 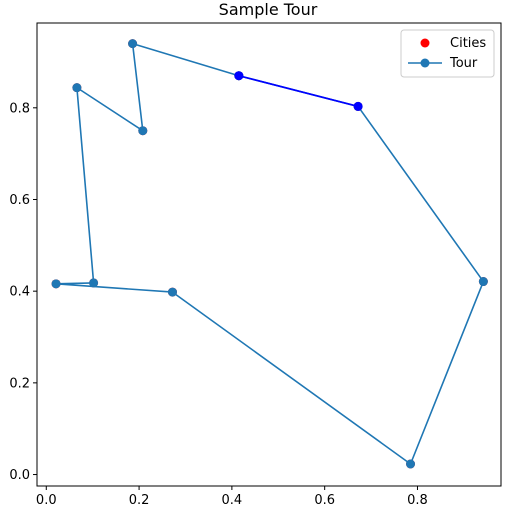 I want to click on y-tick-label: 0.8, so click(x=19, y=108).